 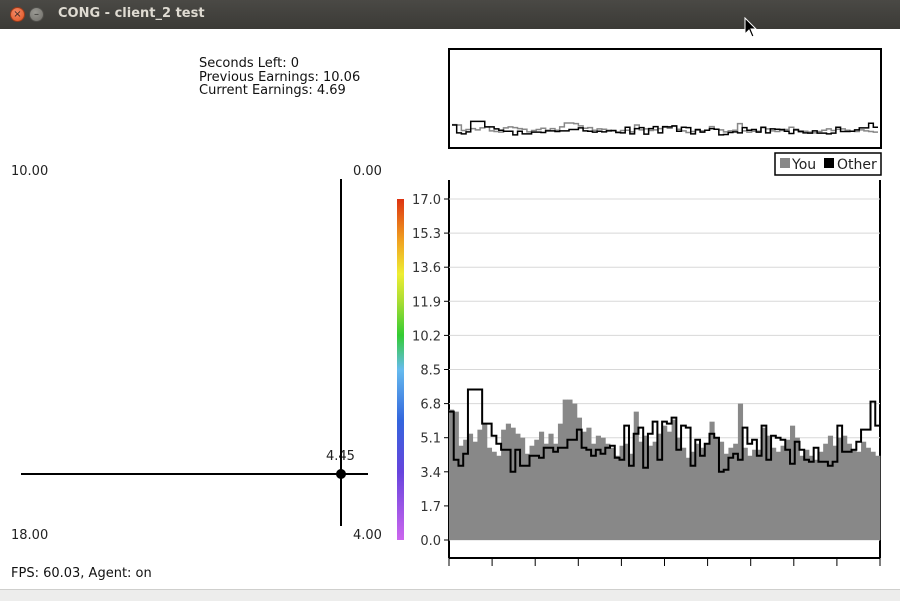 I want to click on y-tick-label: 8.5, so click(x=430, y=371).